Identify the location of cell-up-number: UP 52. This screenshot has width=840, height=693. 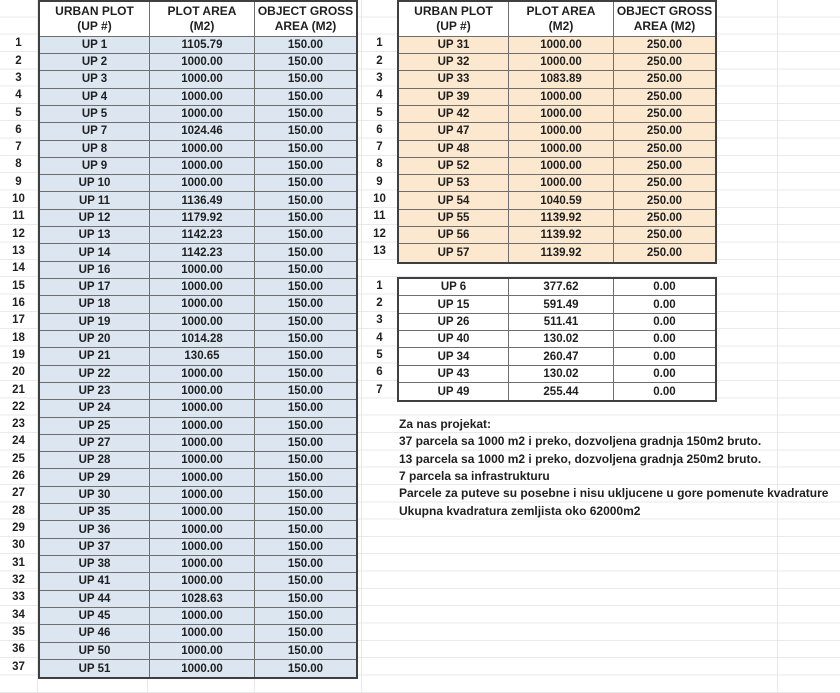
(454, 166).